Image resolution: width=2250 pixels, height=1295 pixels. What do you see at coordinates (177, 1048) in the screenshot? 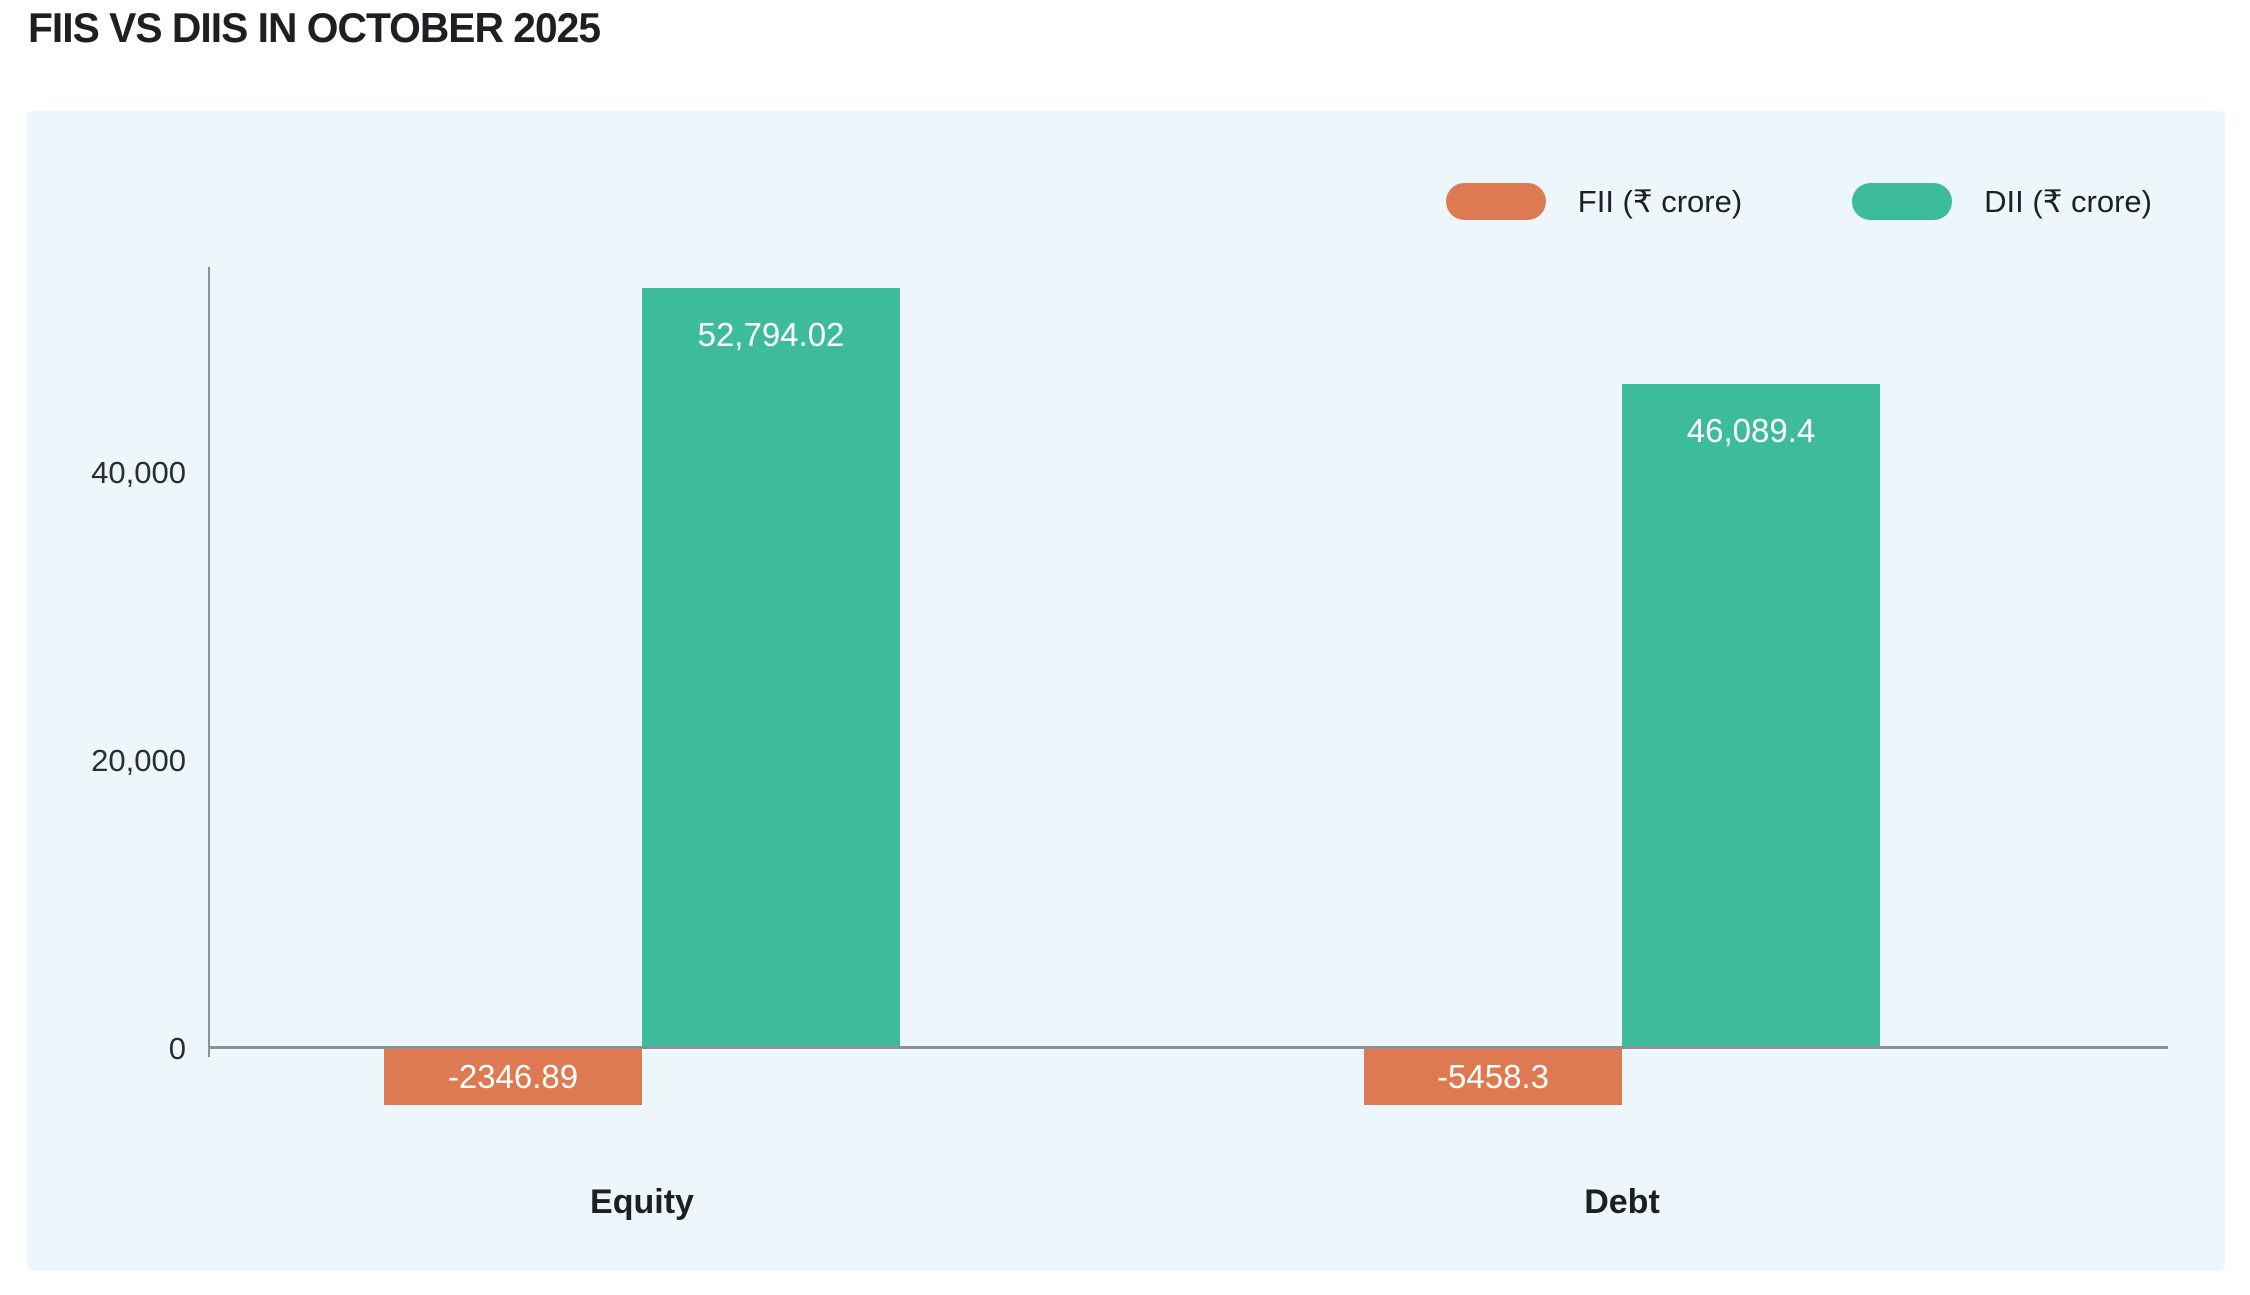
I see `y-tick-label: 0` at bounding box center [177, 1048].